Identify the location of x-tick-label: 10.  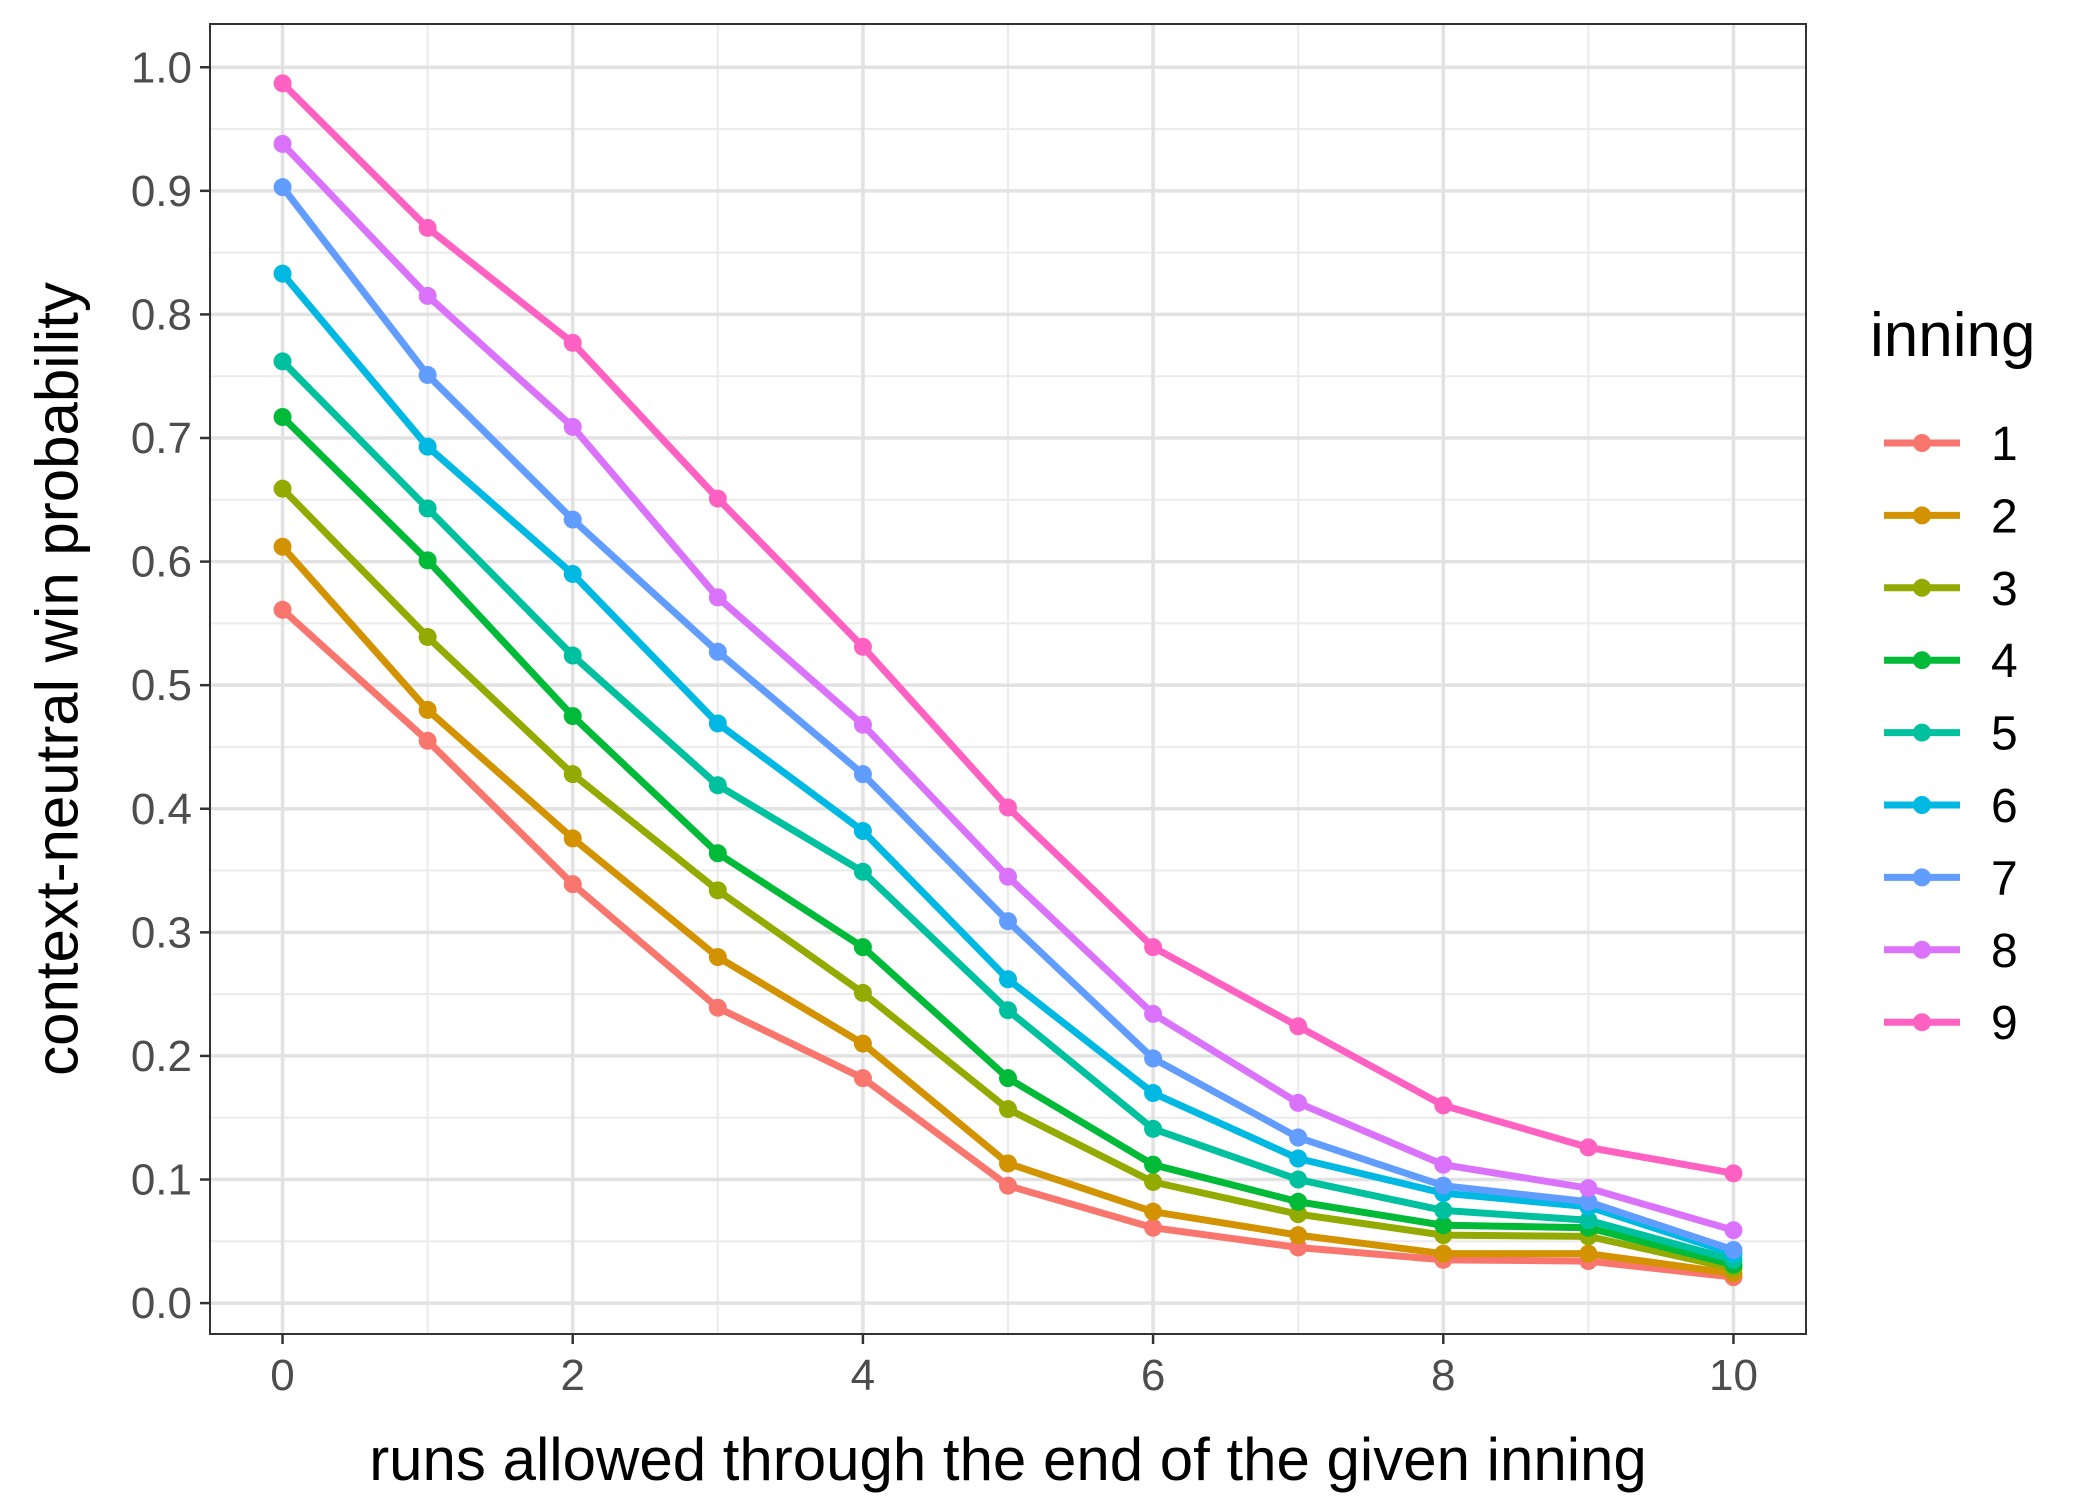
(1733, 1375).